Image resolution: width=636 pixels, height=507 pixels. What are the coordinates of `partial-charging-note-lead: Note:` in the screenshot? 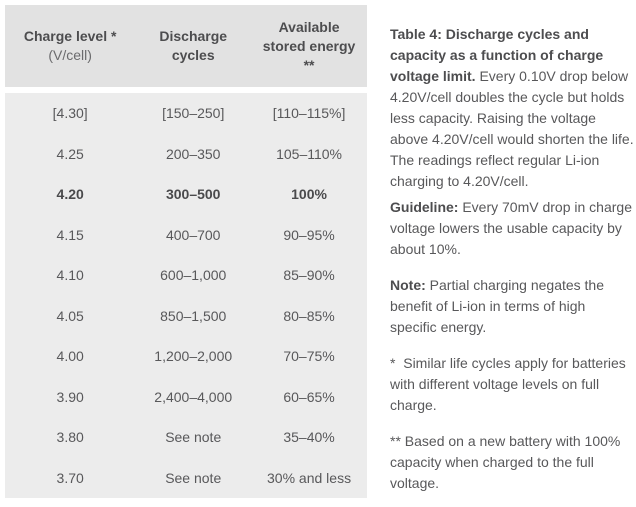 It's located at (408, 285).